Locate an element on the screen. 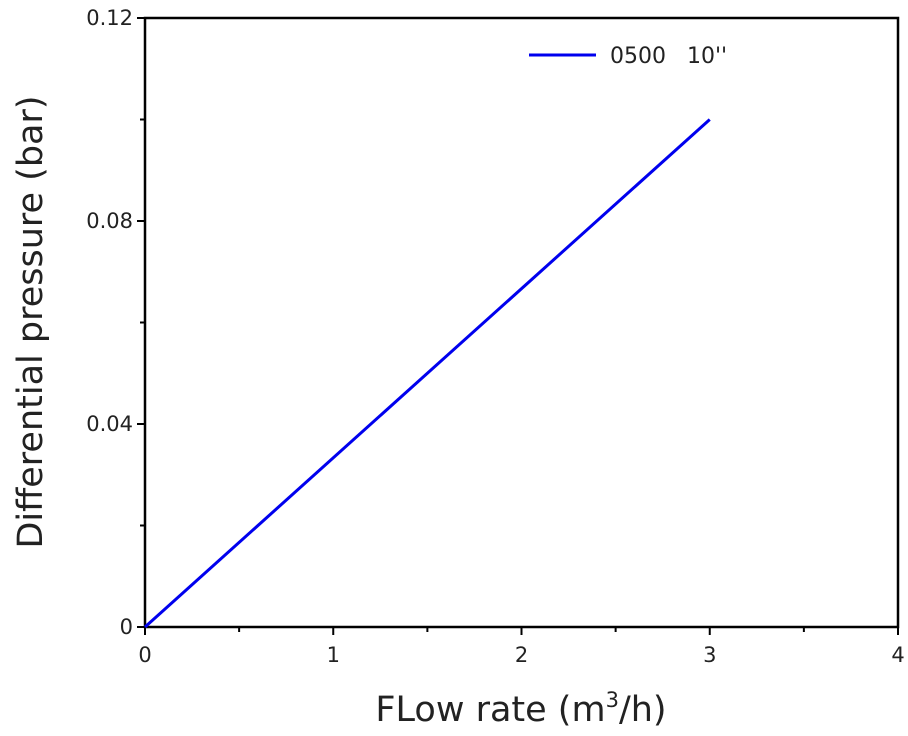 This screenshot has height=736, width=908. x-tick-label: 1 is located at coordinates (333, 655).